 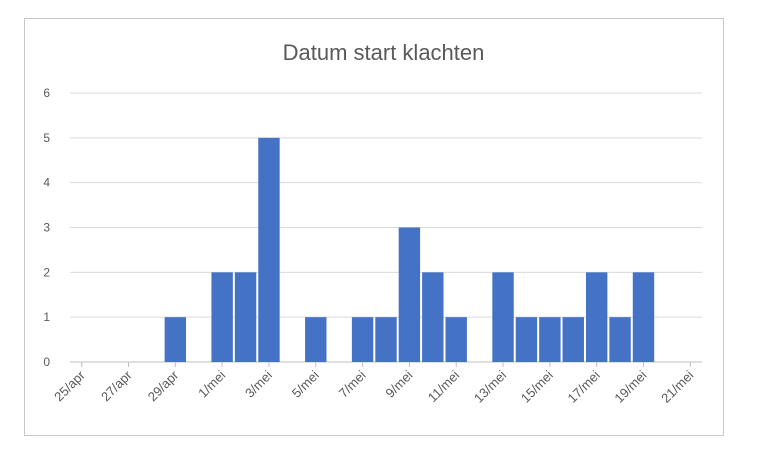 What do you see at coordinates (550, 339) in the screenshot?
I see `bar-15/mei` at bounding box center [550, 339].